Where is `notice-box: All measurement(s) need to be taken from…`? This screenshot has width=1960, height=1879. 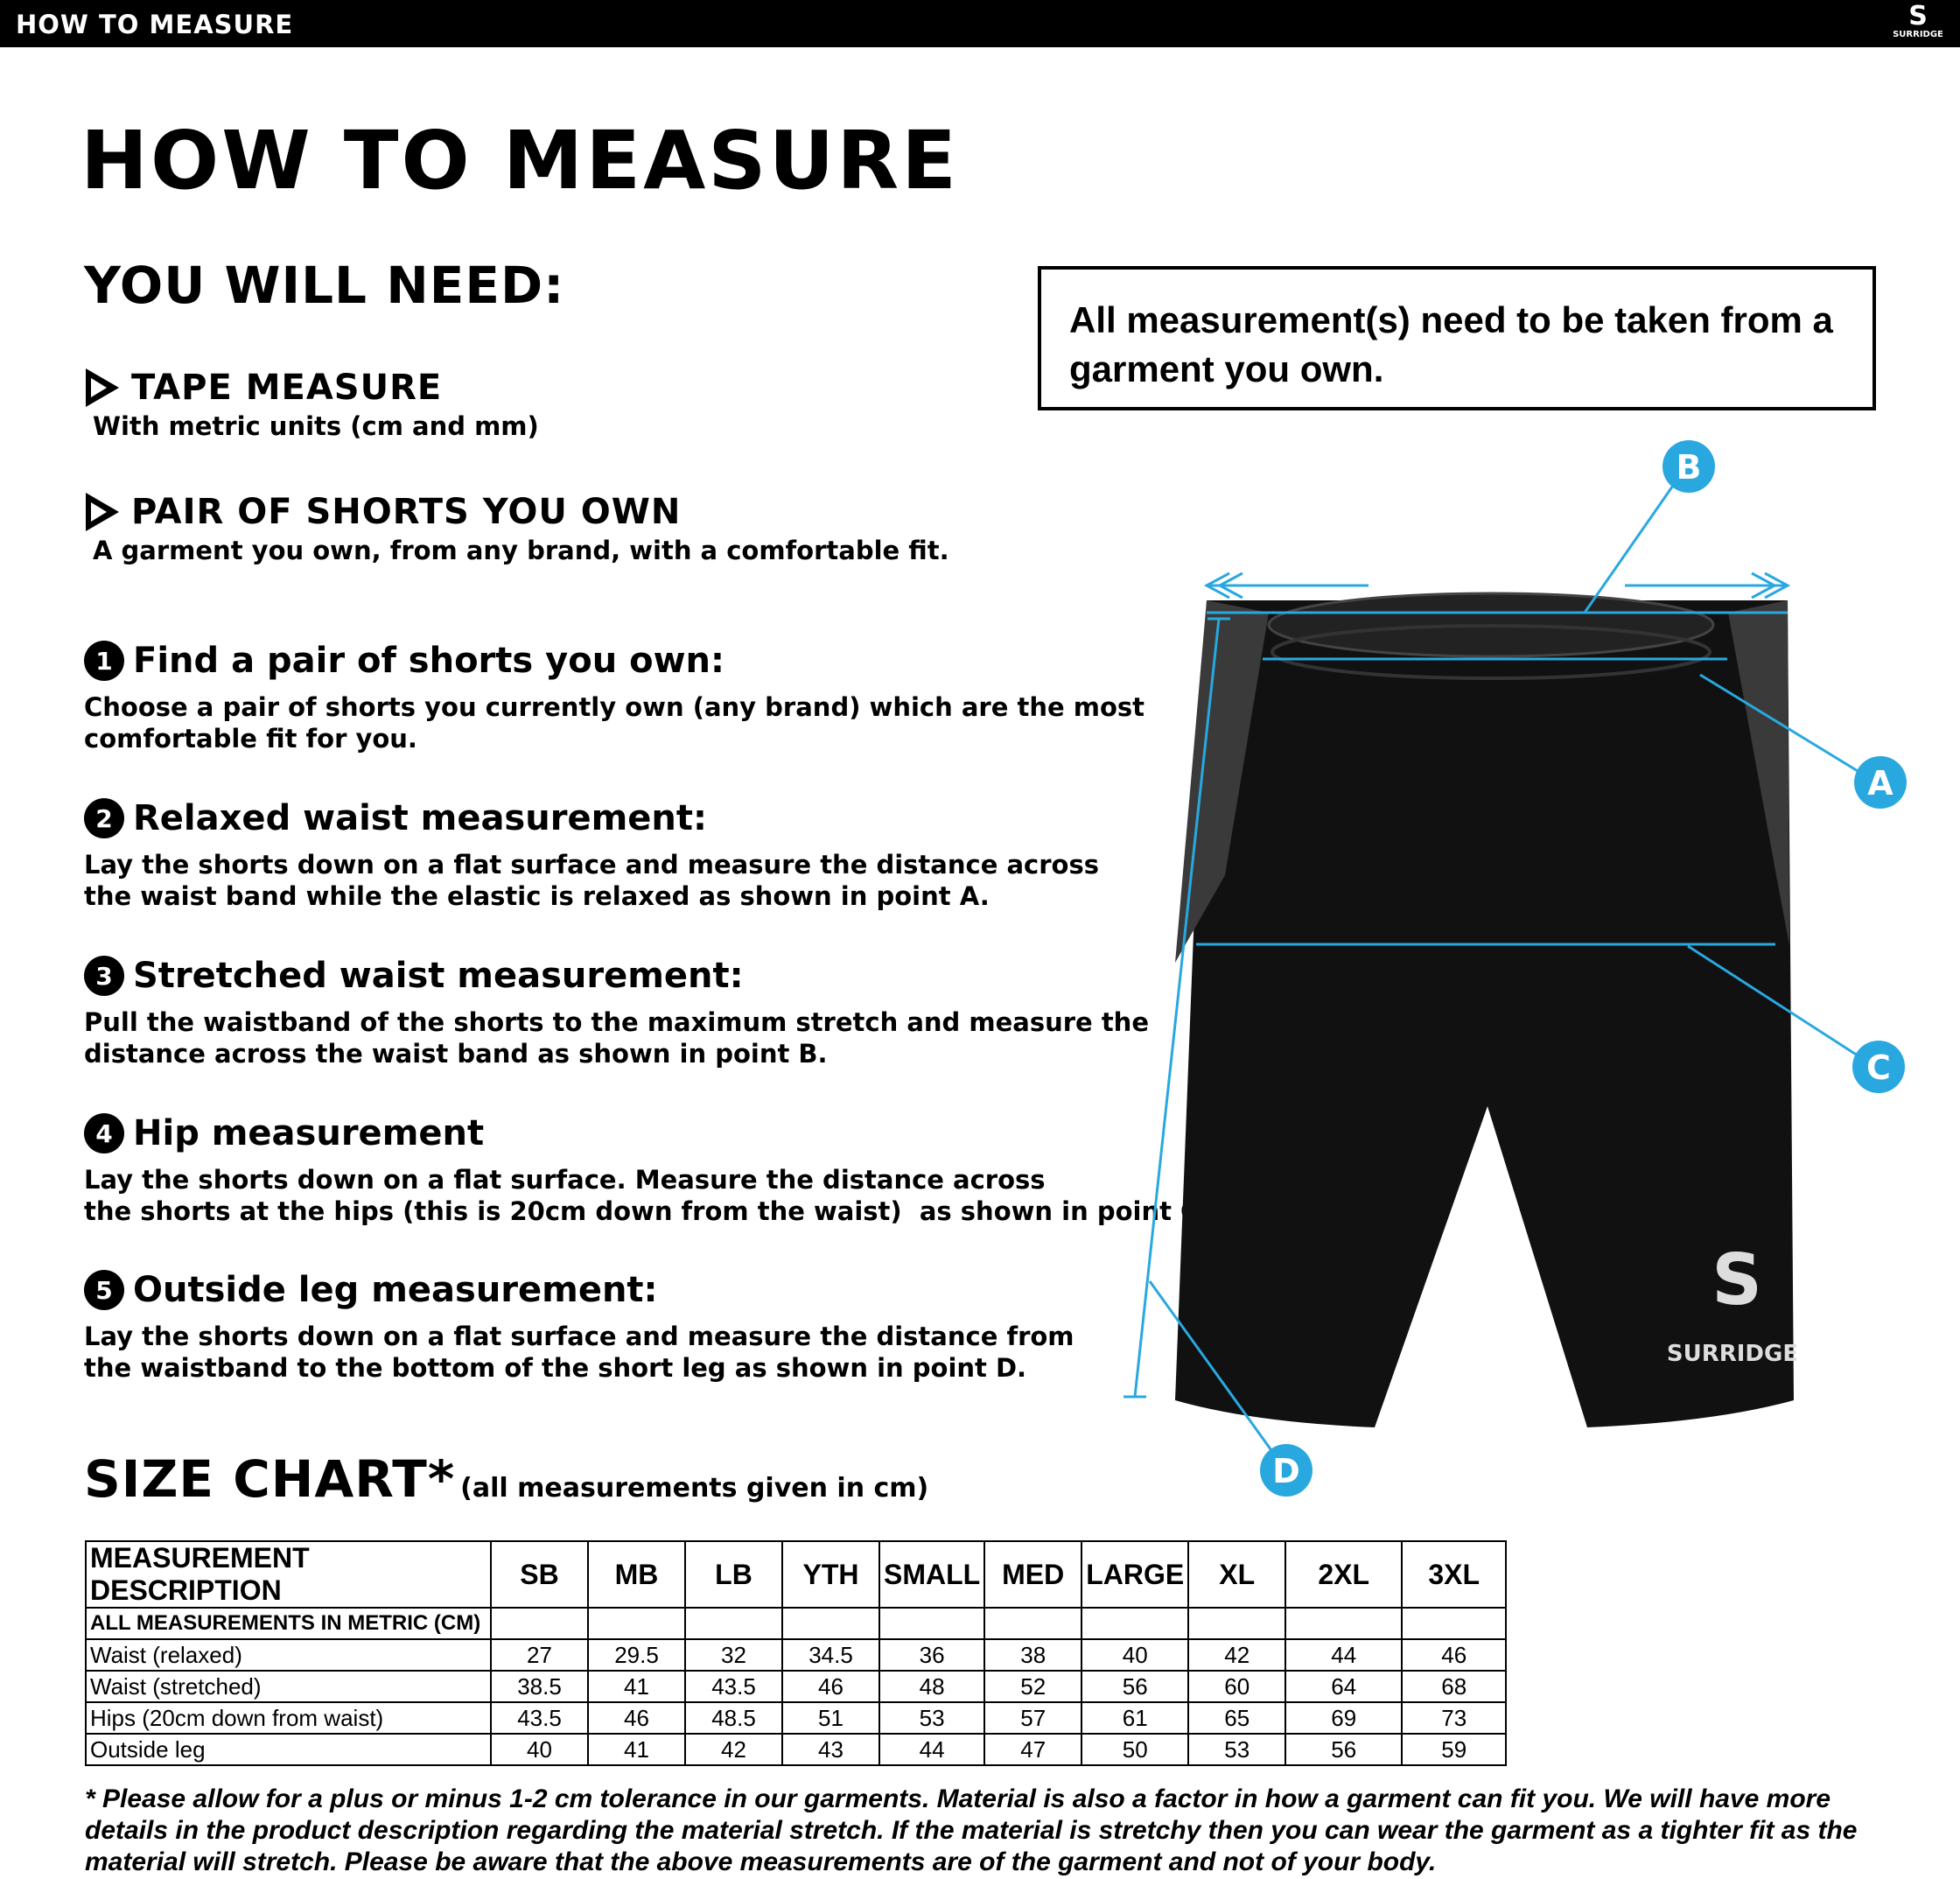
notice-box: All measurement(s) need to be taken from… is located at coordinates (1457, 338).